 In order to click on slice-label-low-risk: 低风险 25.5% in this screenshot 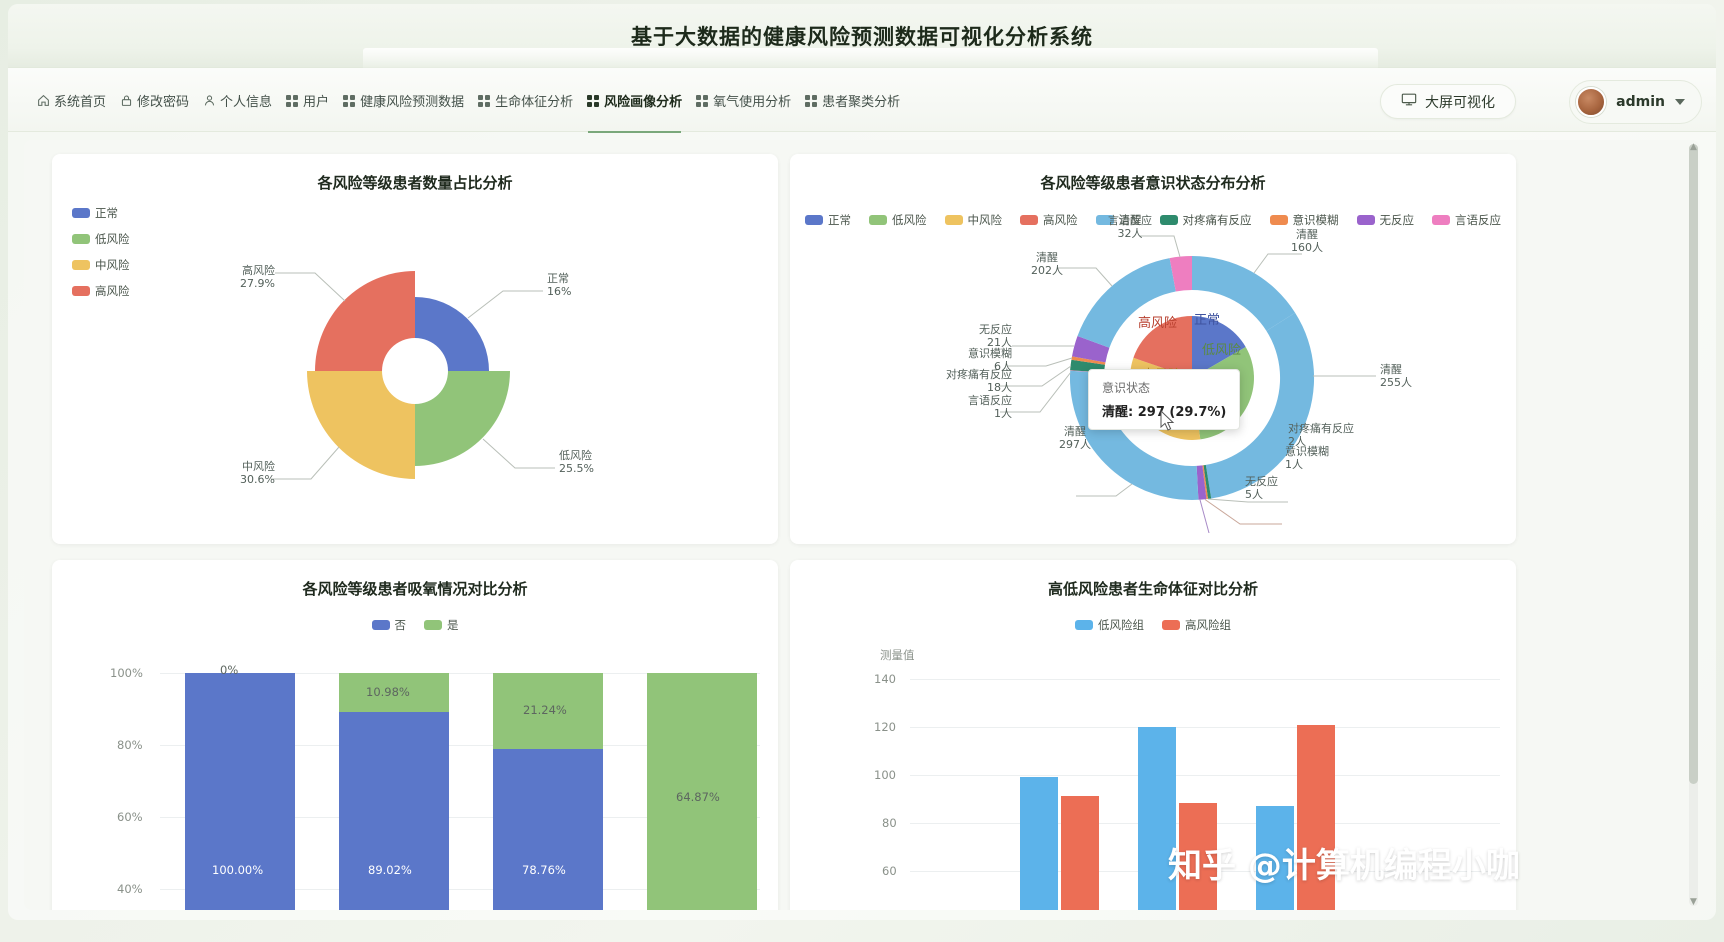, I will do `click(576, 462)`.